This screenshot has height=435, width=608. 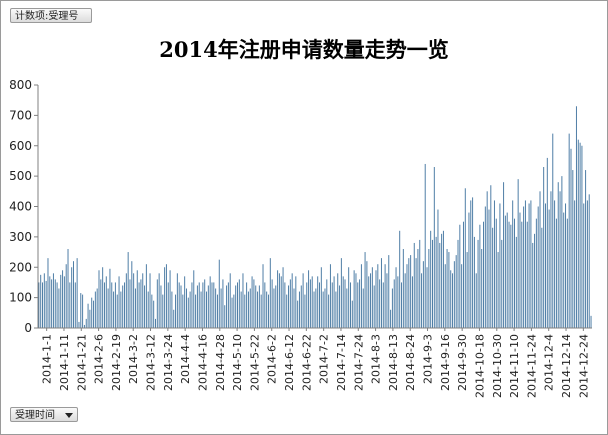 What do you see at coordinates (20, 115) in the screenshot?
I see `y-tick-label: 700` at bounding box center [20, 115].